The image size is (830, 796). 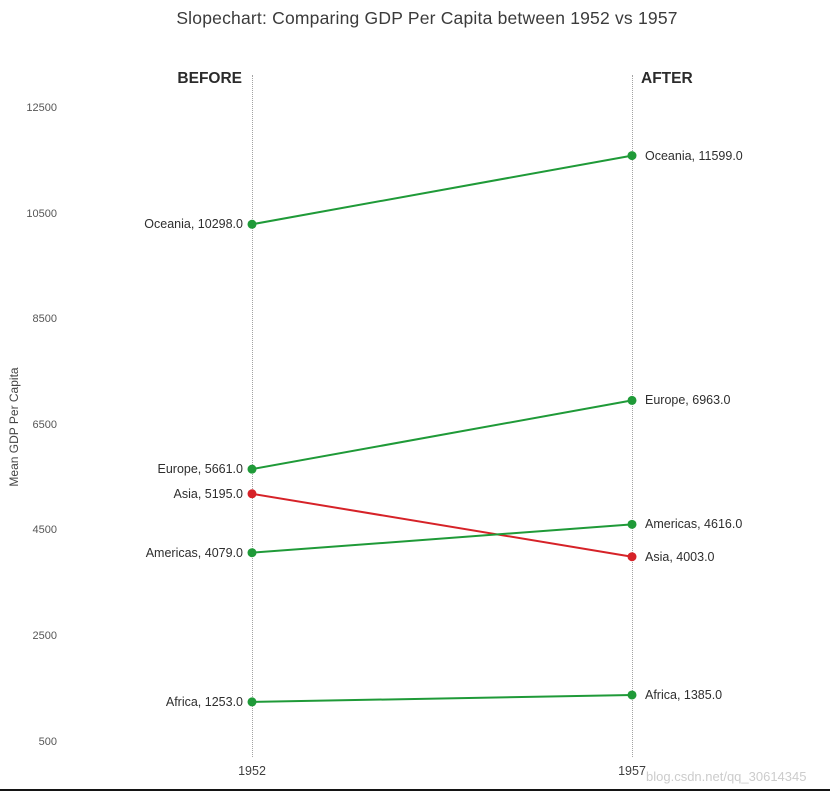 What do you see at coordinates (252, 702) in the screenshot?
I see `data-point-africa-before` at bounding box center [252, 702].